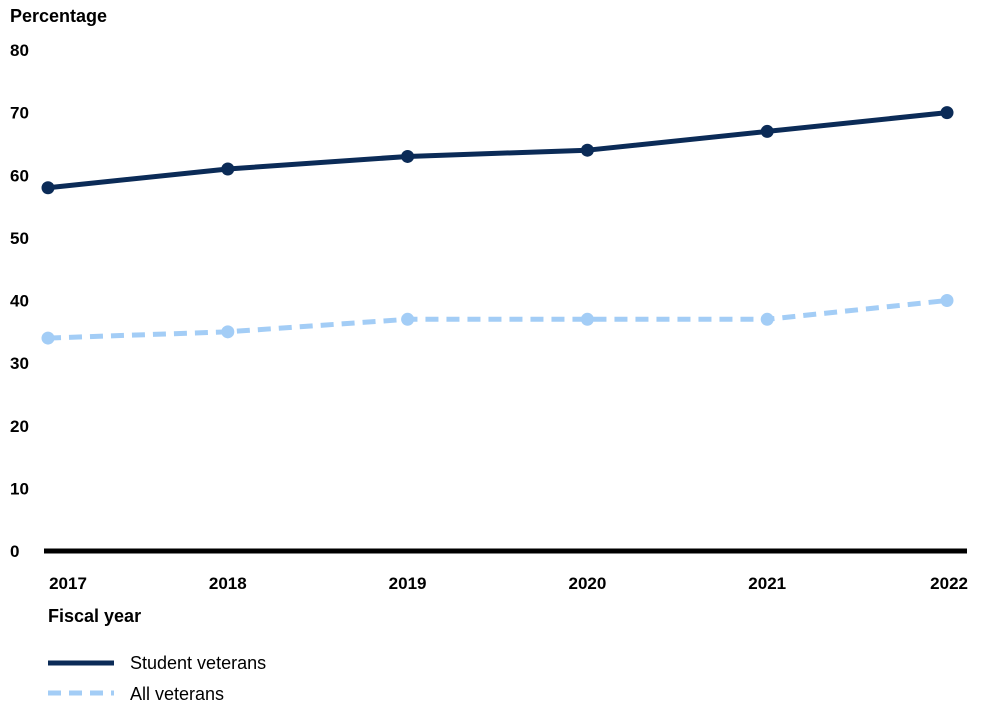 This screenshot has width=987, height=706. Describe the element at coordinates (19, 426) in the screenshot. I see `y-tick-label: 20` at that location.